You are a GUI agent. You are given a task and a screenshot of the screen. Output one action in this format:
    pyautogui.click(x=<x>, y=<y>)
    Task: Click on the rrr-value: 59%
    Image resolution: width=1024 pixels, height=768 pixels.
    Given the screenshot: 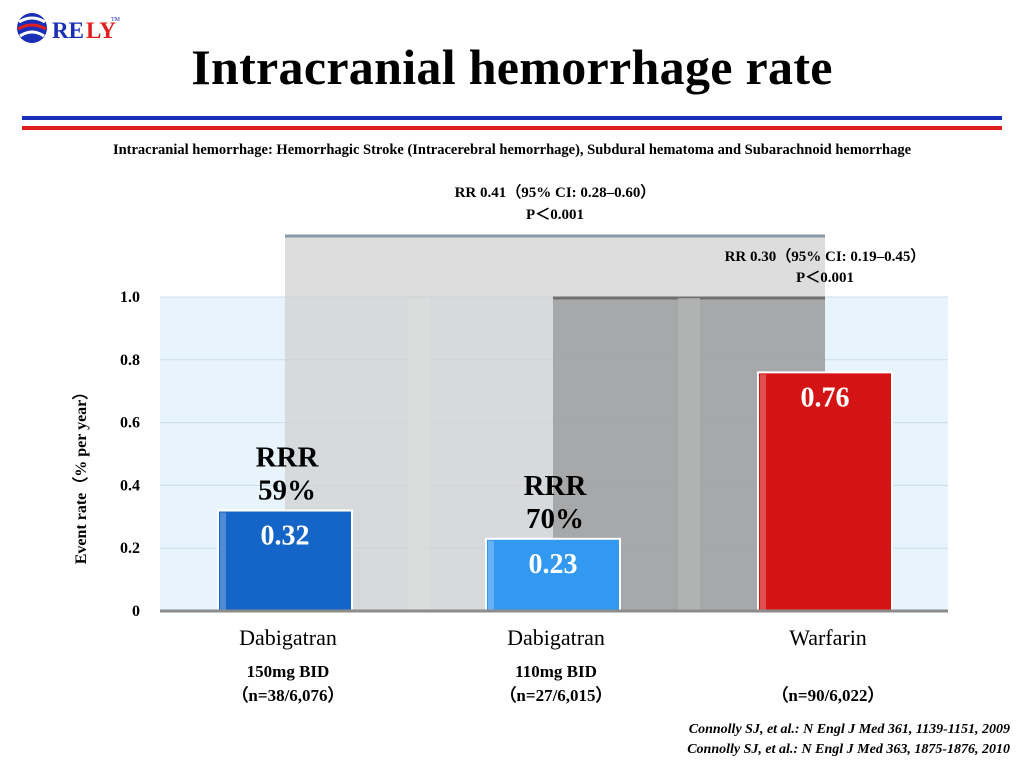 What is the action you would take?
    pyautogui.click(x=287, y=491)
    